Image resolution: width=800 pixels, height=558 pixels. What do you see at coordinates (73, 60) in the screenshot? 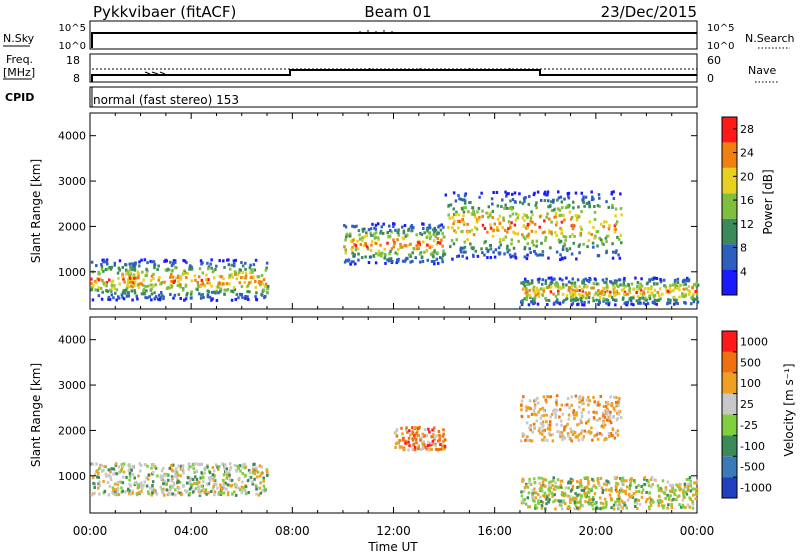
I see `freq-tick-top: 18` at bounding box center [73, 60].